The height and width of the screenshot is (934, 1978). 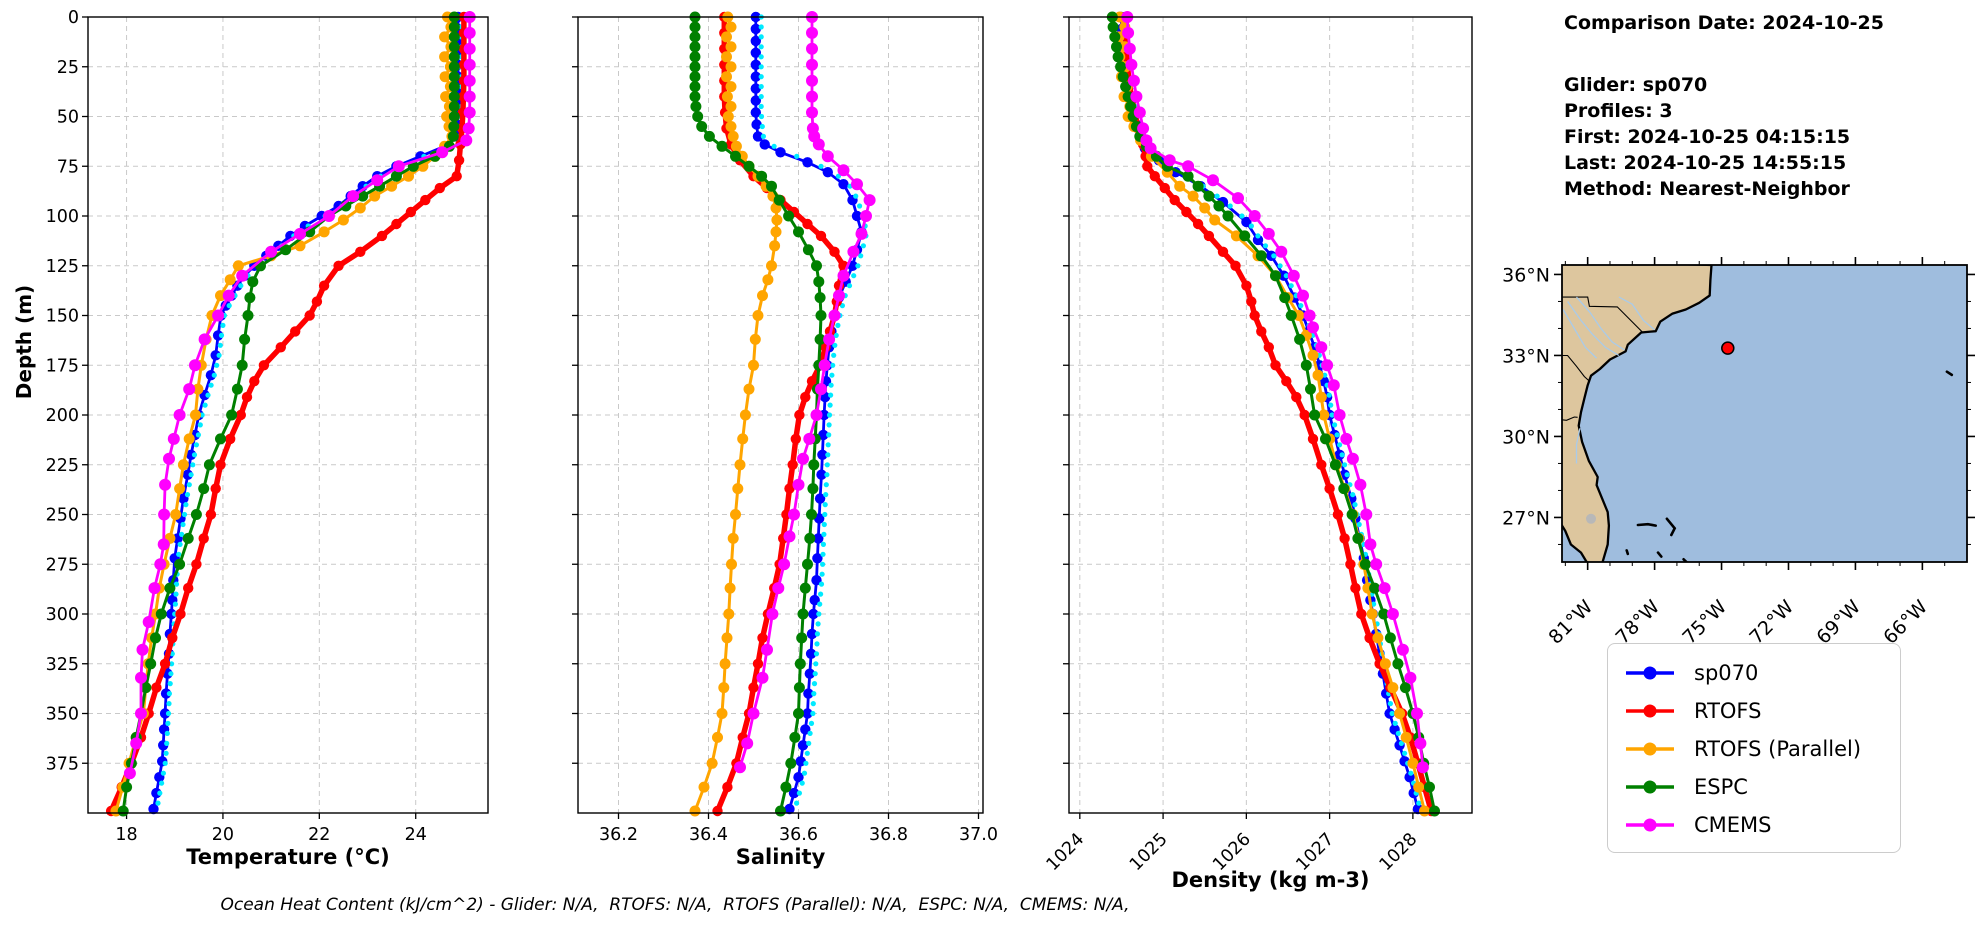 I want to click on depth-axis-label: Depth (m), so click(x=24, y=342).